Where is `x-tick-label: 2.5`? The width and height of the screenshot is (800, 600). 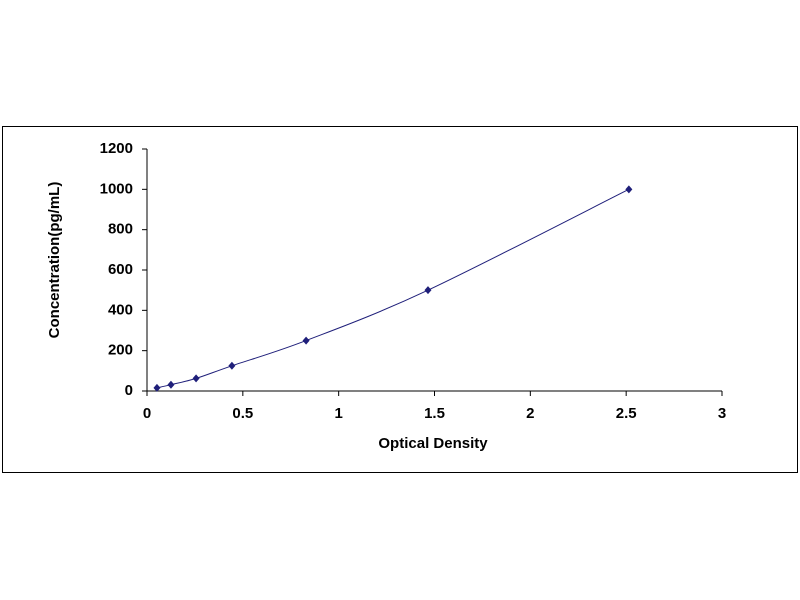
x-tick-label: 2.5 is located at coordinates (626, 413).